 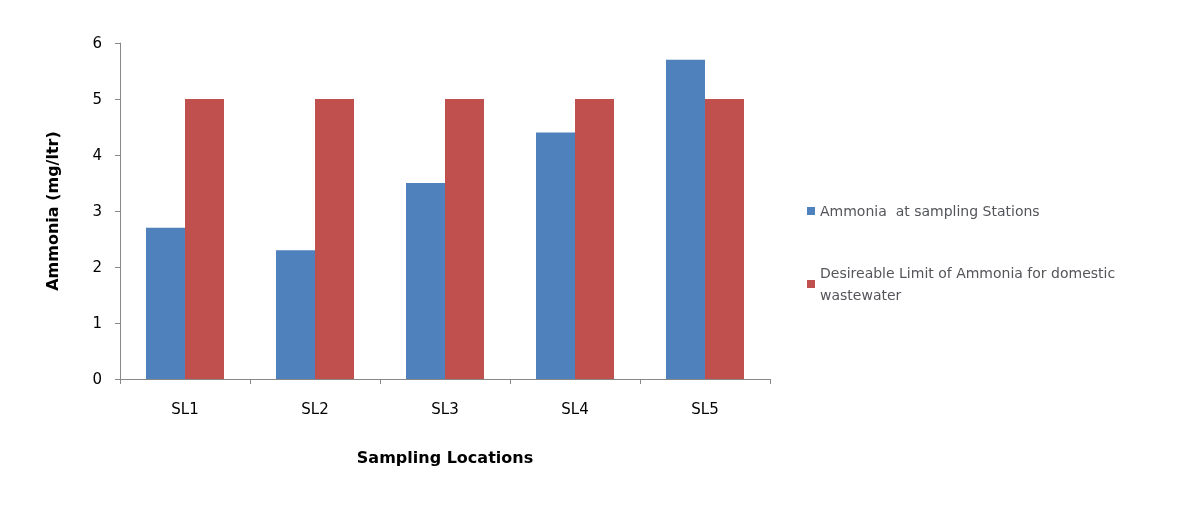 What do you see at coordinates (315, 408) in the screenshot?
I see `x-tick-label: SL2` at bounding box center [315, 408].